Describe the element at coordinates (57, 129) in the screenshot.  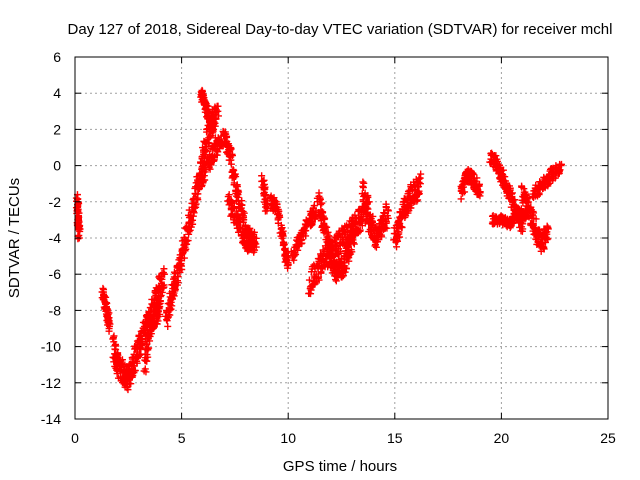
I see `y-tick-label: 2` at that location.